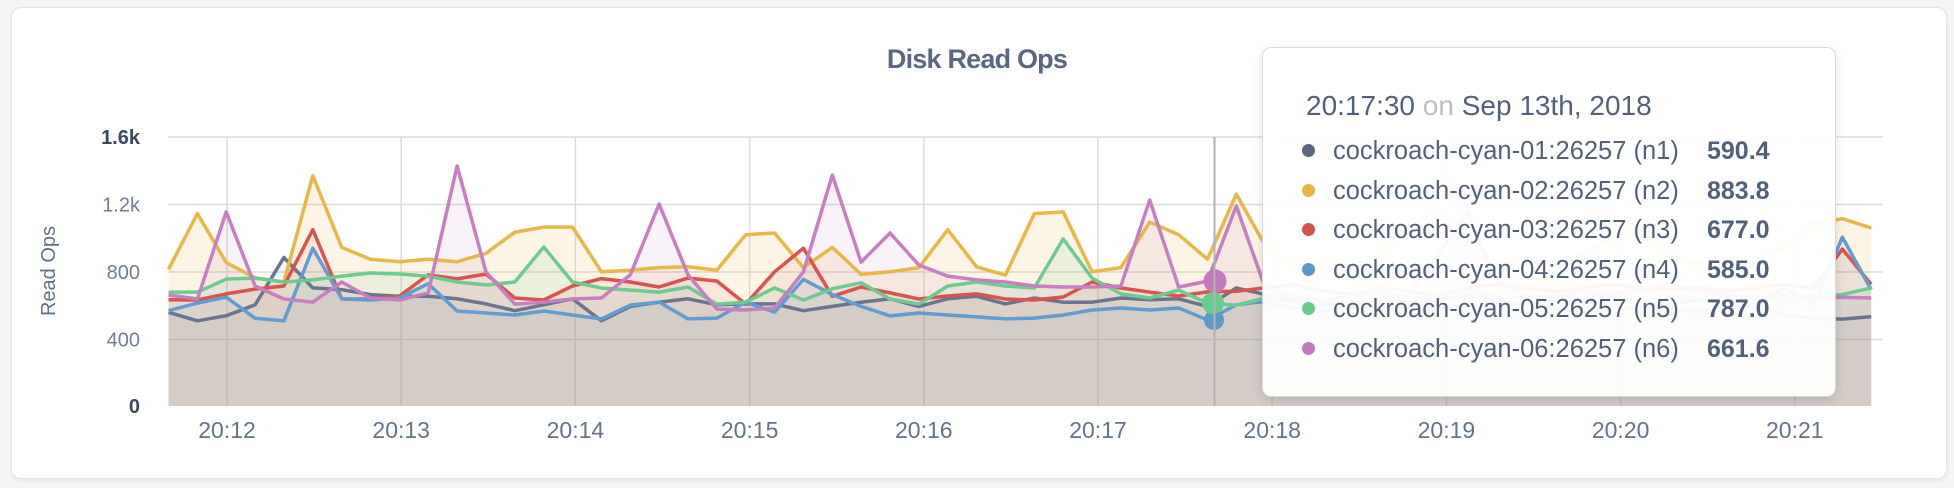 The height and width of the screenshot is (488, 1954). I want to click on svg-text: 1.2k, so click(121, 206).